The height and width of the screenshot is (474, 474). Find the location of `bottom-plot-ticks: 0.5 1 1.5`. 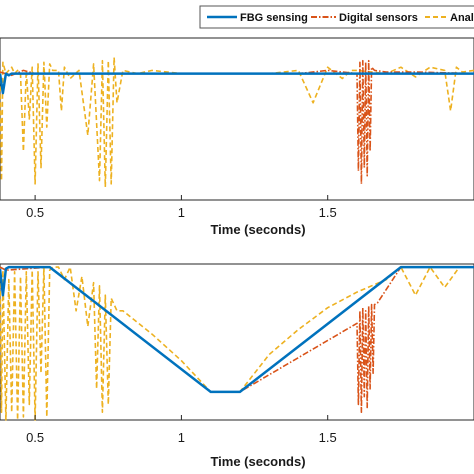

bottom-plot-ticks: 0.5 1 1.5 is located at coordinates (181, 430).